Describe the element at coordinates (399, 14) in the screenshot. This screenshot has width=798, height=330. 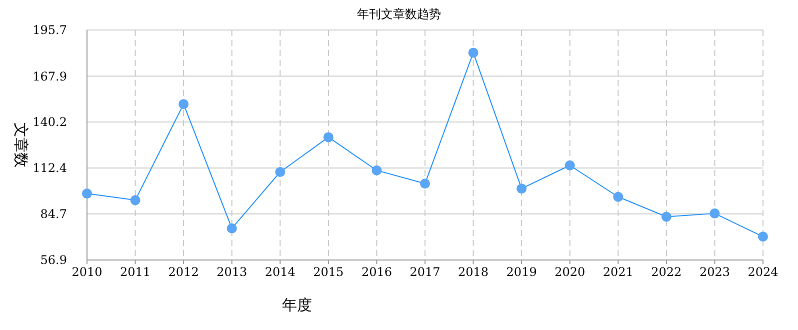
I see `chart-title: 年刊文章数趋势` at that location.